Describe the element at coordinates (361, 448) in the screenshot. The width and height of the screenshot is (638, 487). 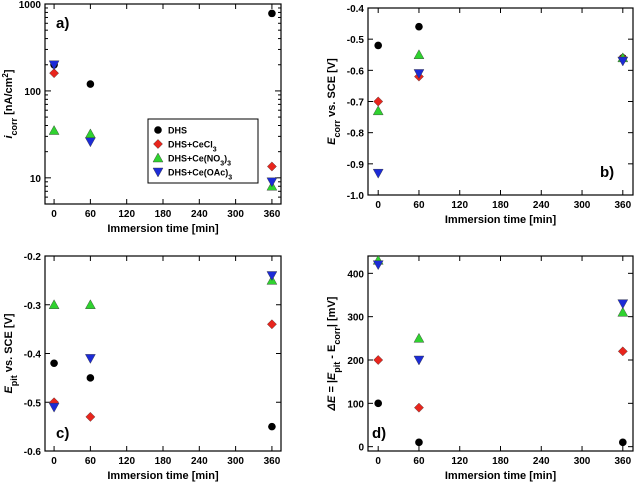
I see `y-tick-label: 0` at that location.